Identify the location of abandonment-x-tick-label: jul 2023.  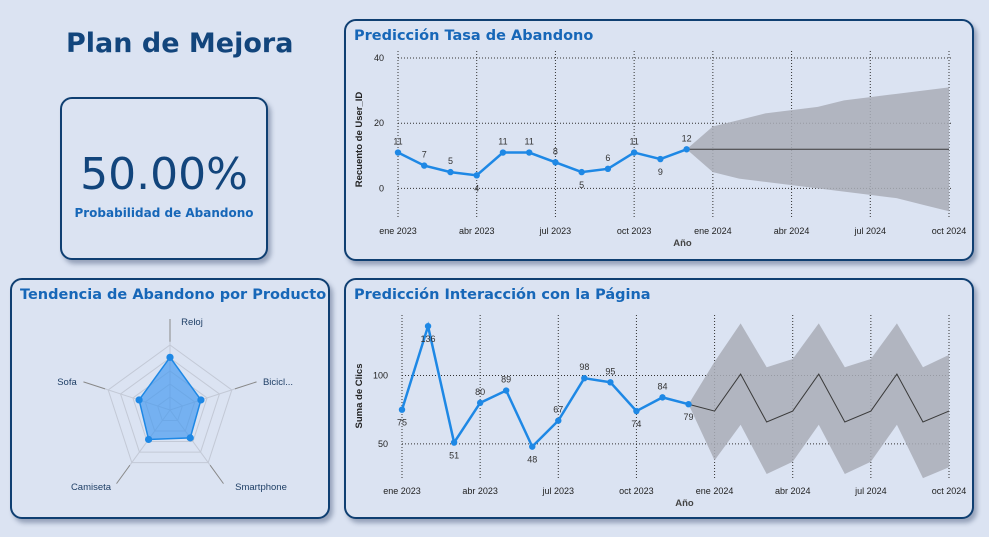
(555, 231).